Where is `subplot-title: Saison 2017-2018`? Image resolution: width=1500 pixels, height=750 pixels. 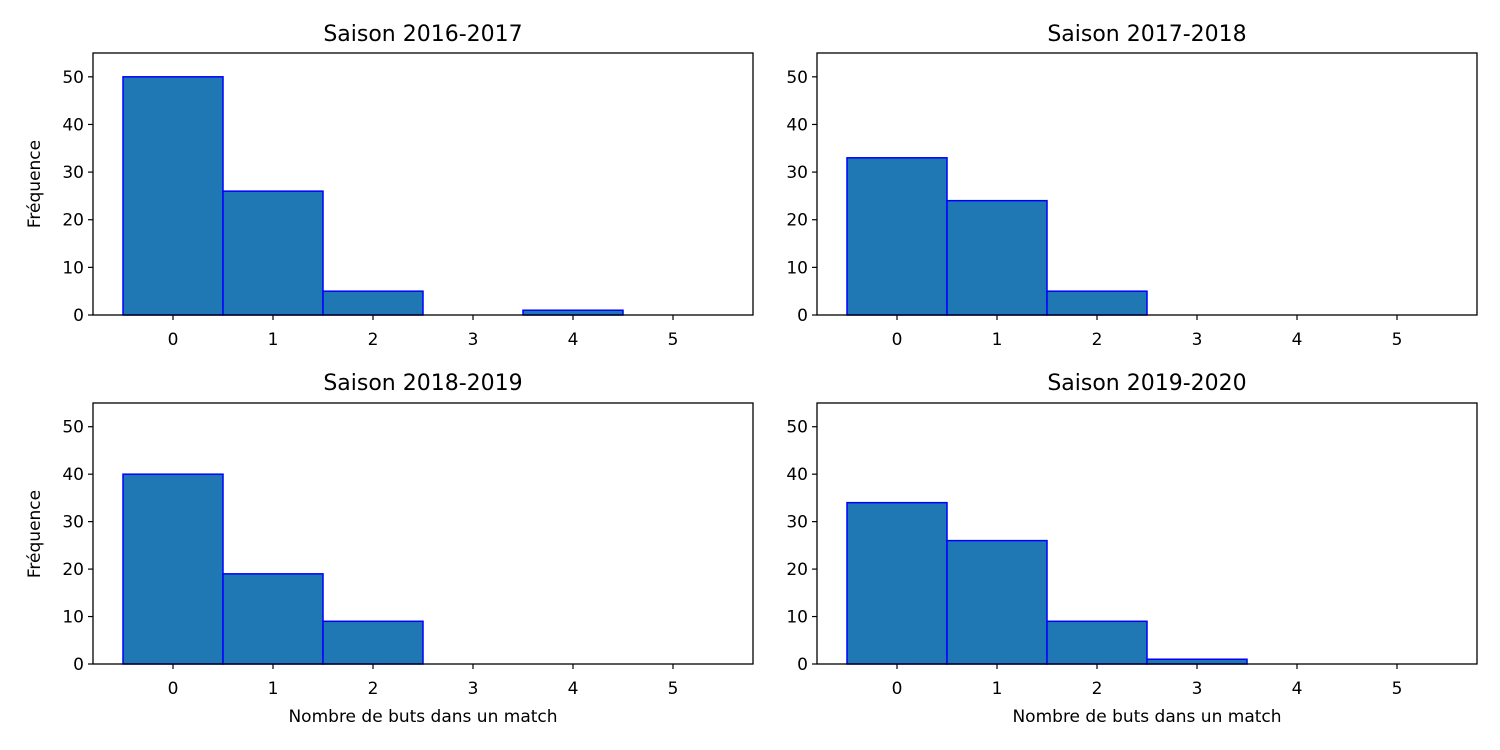
subplot-title: Saison 2017-2018 is located at coordinates (1146, 34).